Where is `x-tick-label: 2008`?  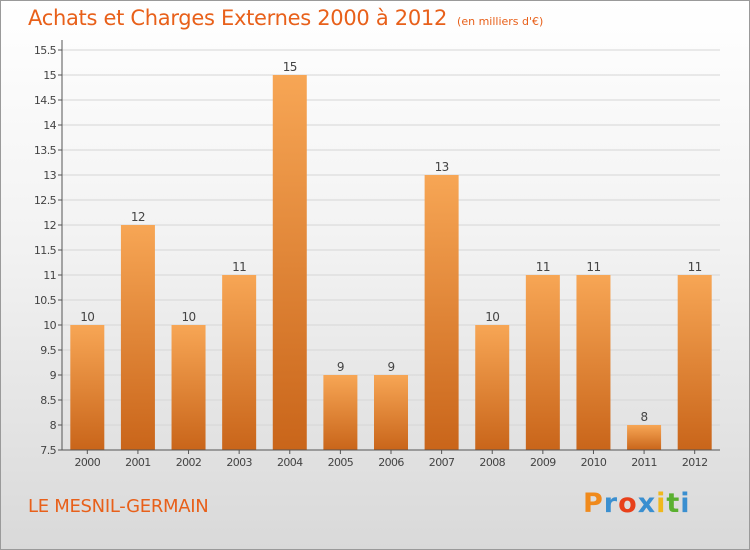
x-tick-label: 2008 is located at coordinates (492, 462).